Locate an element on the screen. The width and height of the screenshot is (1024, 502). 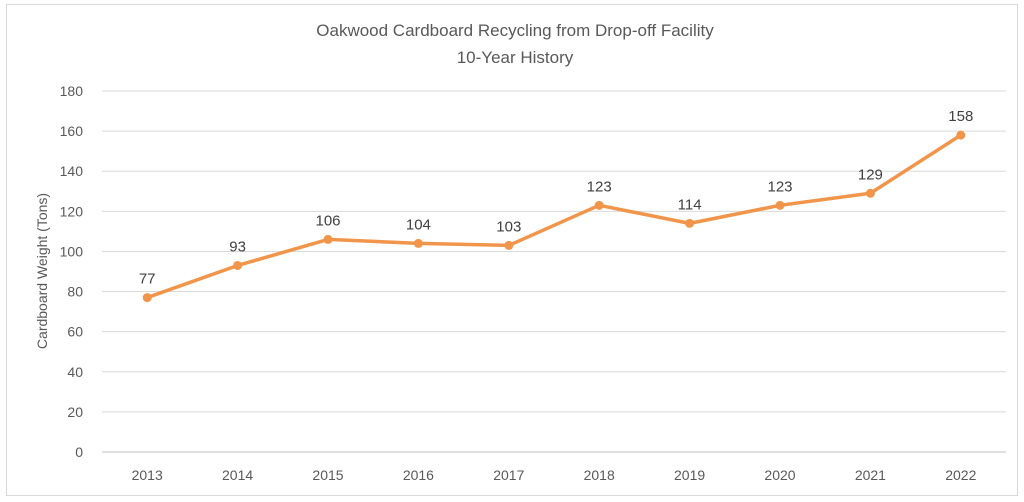
y-tick-label: 40 is located at coordinates (75, 372).